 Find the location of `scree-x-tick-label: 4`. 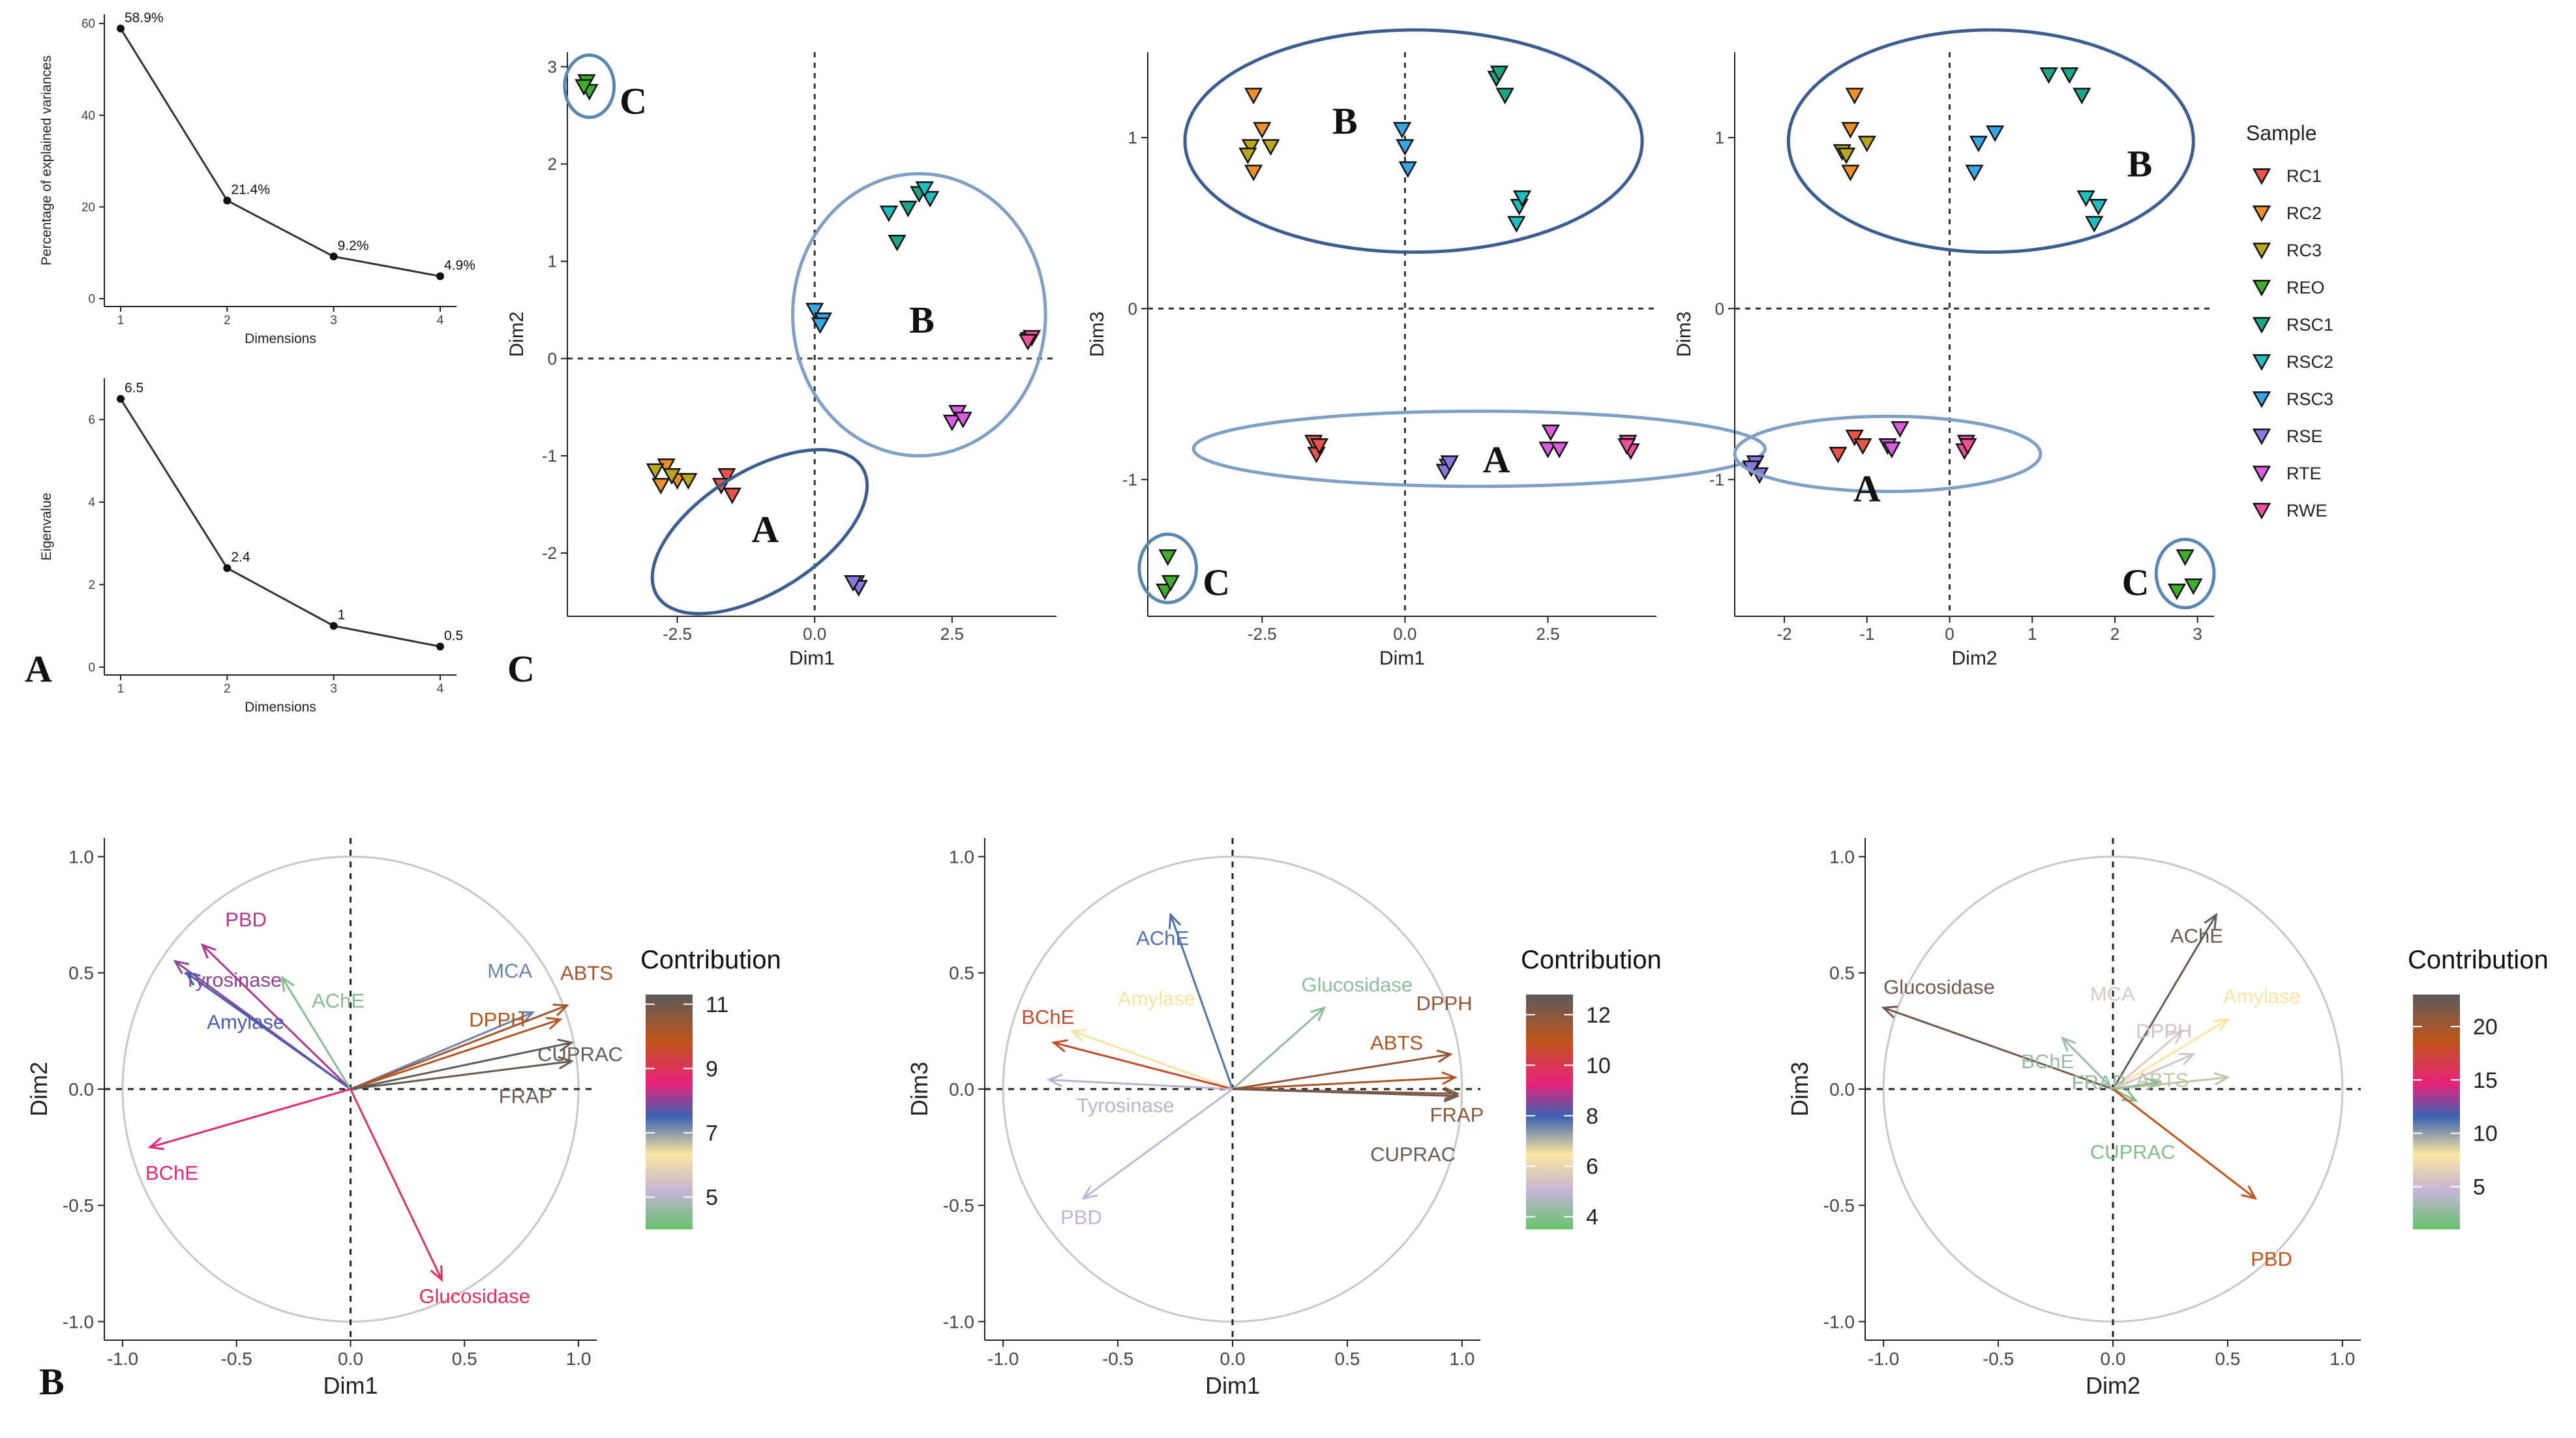

scree-x-tick-label: 4 is located at coordinates (440, 320).